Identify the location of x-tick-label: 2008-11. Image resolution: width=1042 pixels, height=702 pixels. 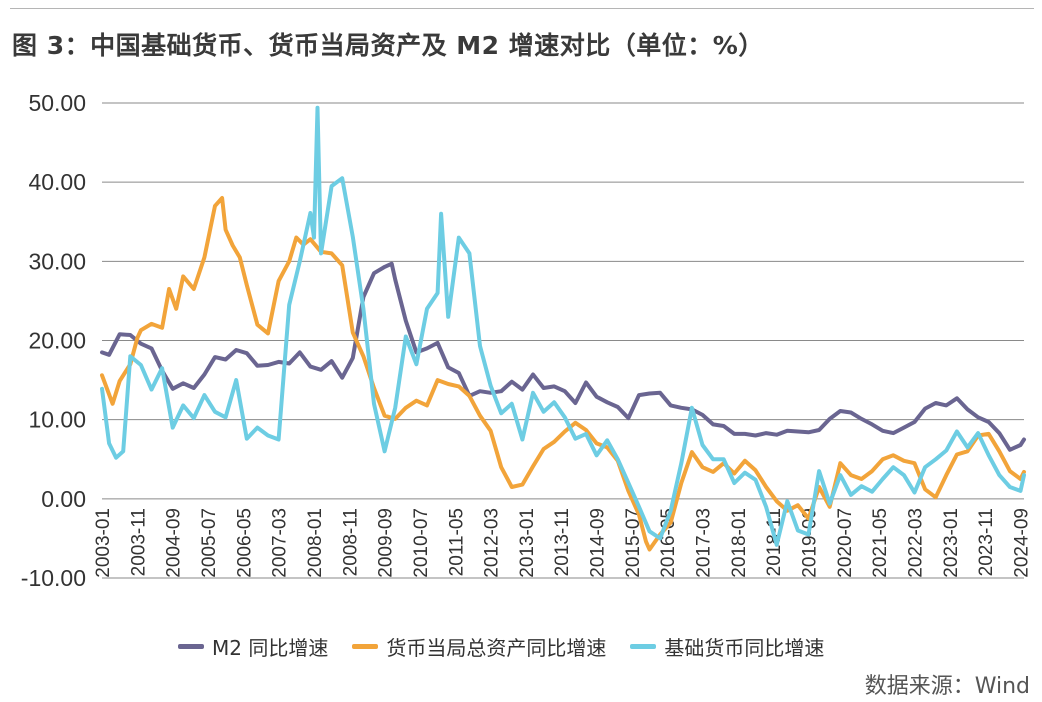
(350, 542).